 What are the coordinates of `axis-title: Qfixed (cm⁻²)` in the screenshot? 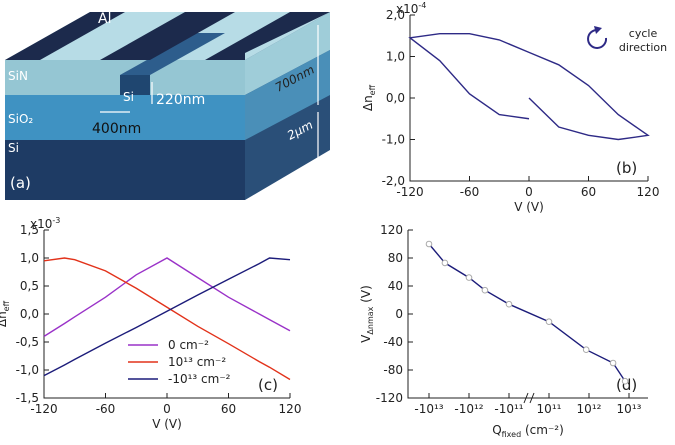 It's located at (528, 431).